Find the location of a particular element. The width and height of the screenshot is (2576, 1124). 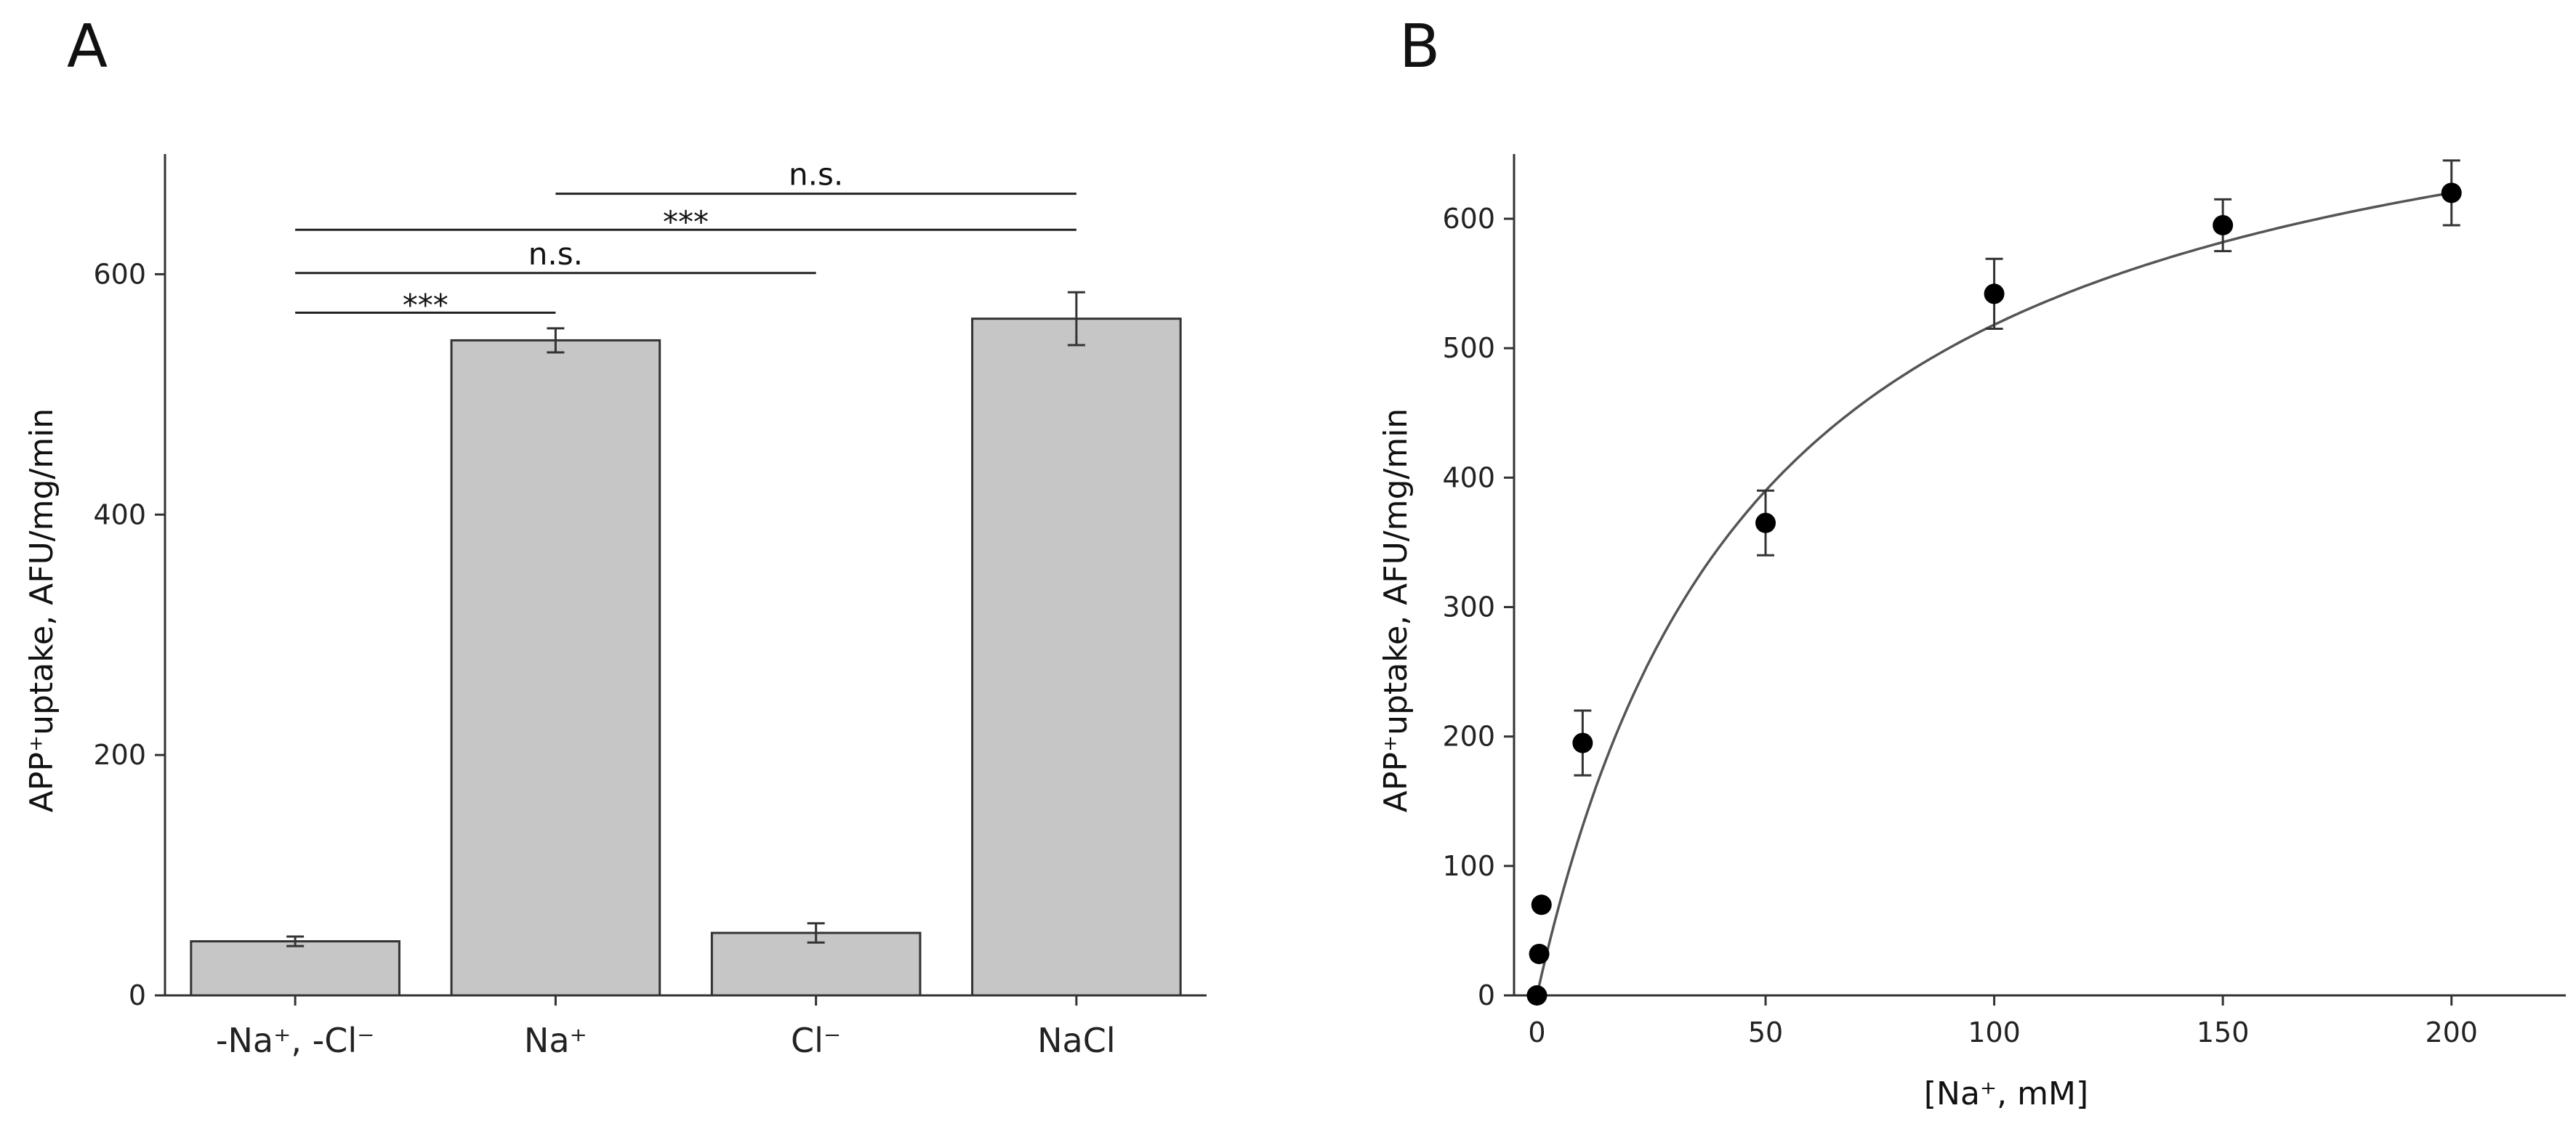

panel-a-category-label: NaCl is located at coordinates (1076, 1040).